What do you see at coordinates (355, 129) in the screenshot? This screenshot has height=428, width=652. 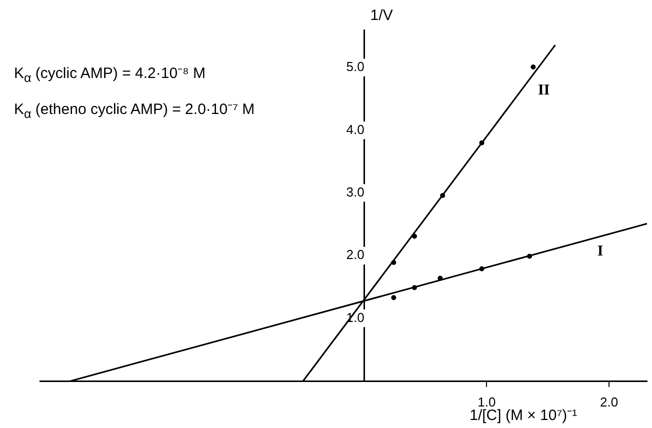 I see `y-tick-label: 4.0` at bounding box center [355, 129].